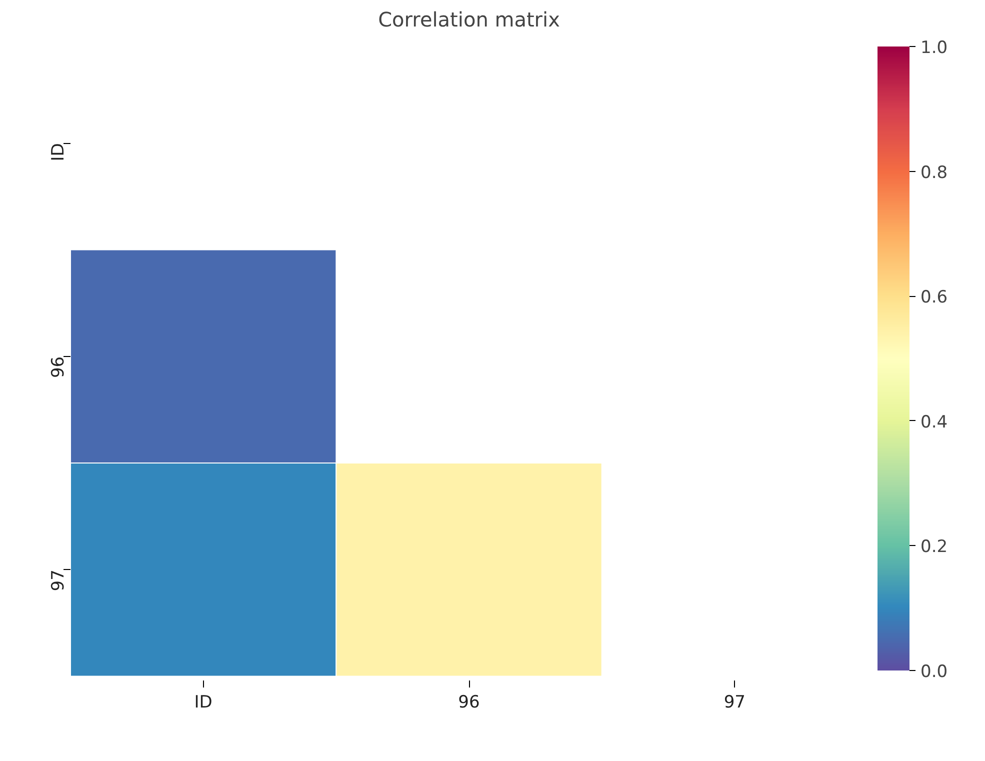  I want to click on x-tick-label: 97, so click(735, 702).